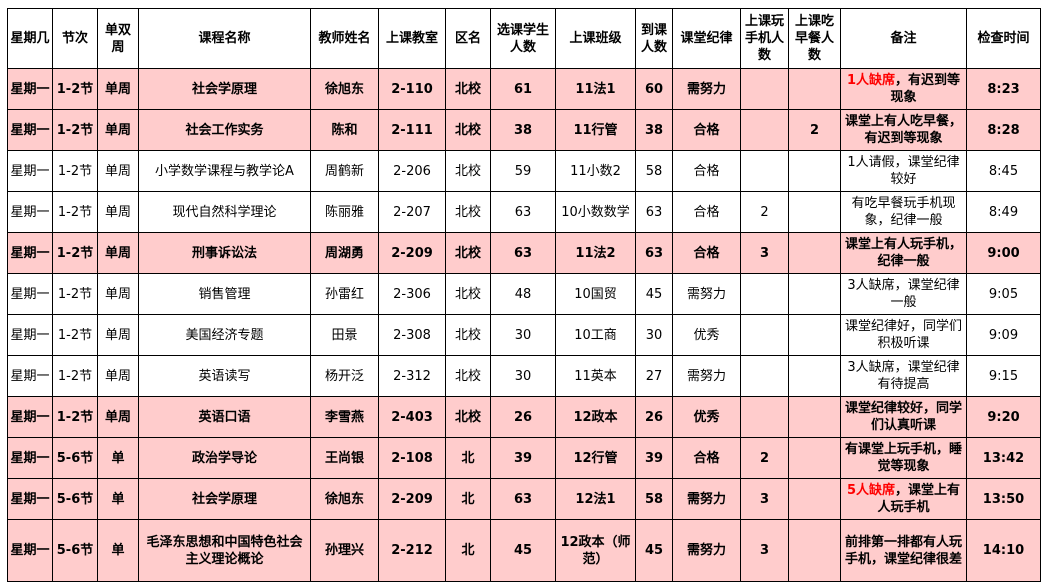 This screenshot has height=586, width=1049. I want to click on cell-remark: 1人请假，课堂纪律较好, so click(903, 171).